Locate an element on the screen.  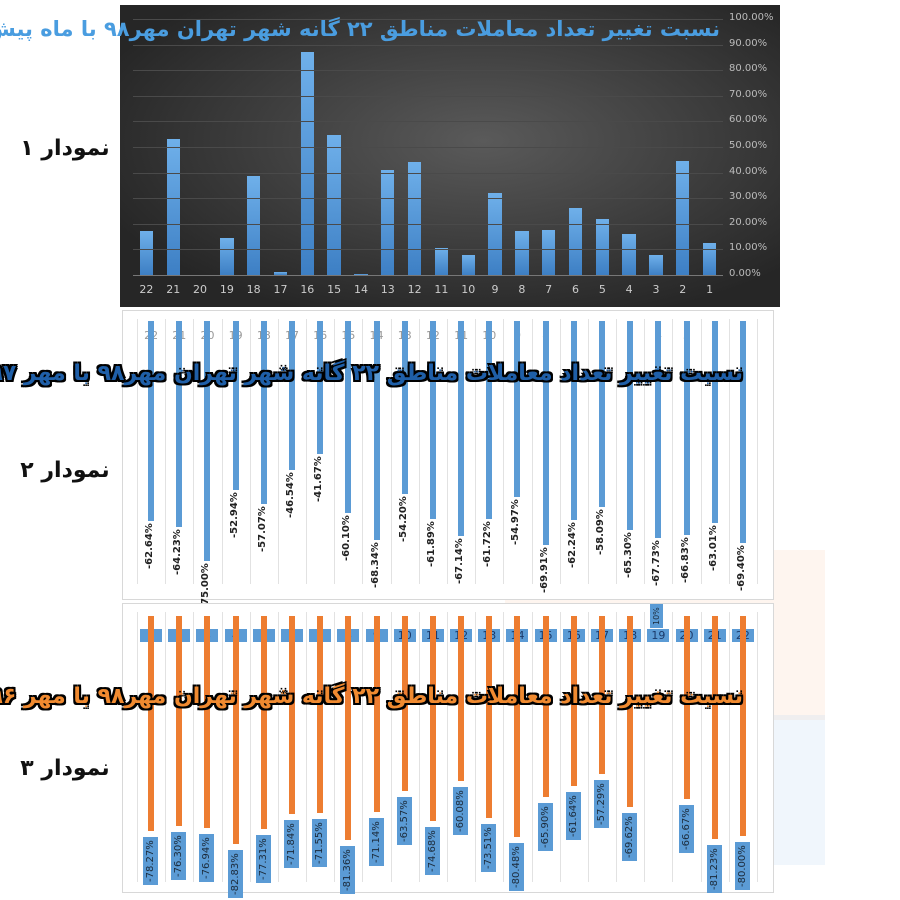
x-tick-label: 1 is located at coordinates (710, 289).